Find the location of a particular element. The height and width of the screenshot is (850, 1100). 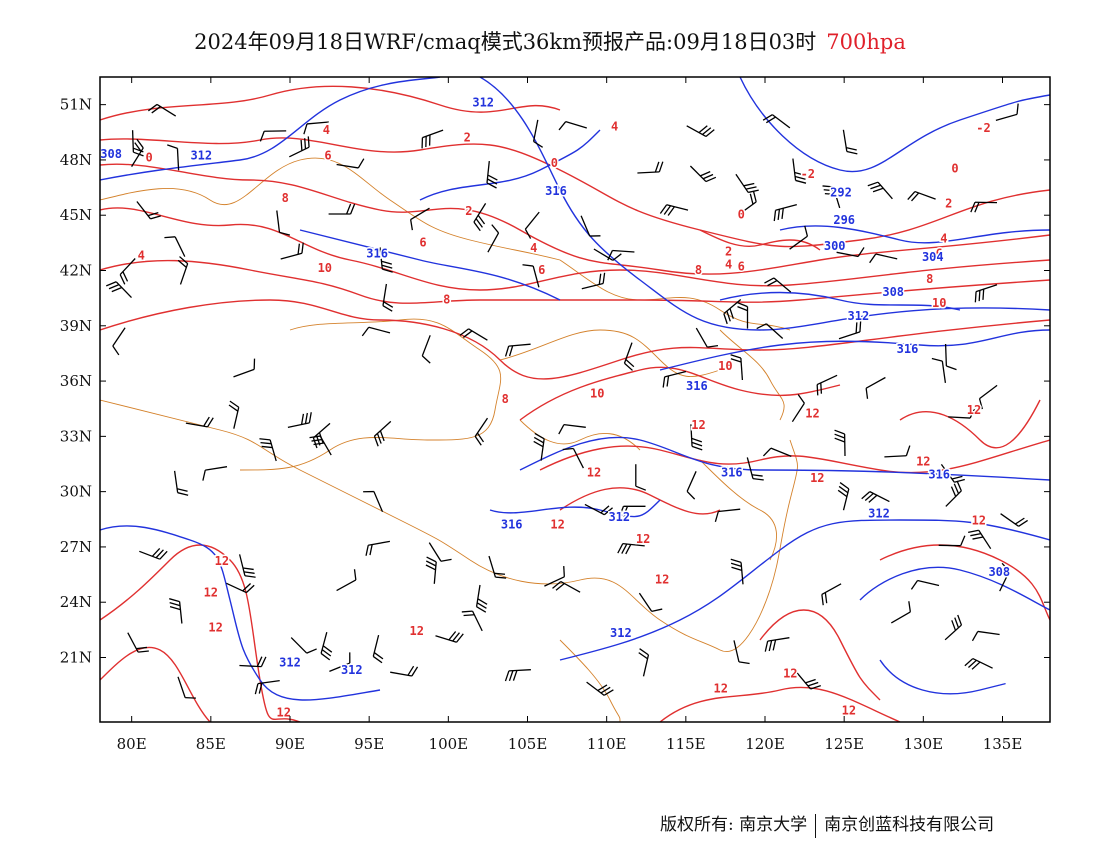

height-isoline is located at coordinates (510, 165).